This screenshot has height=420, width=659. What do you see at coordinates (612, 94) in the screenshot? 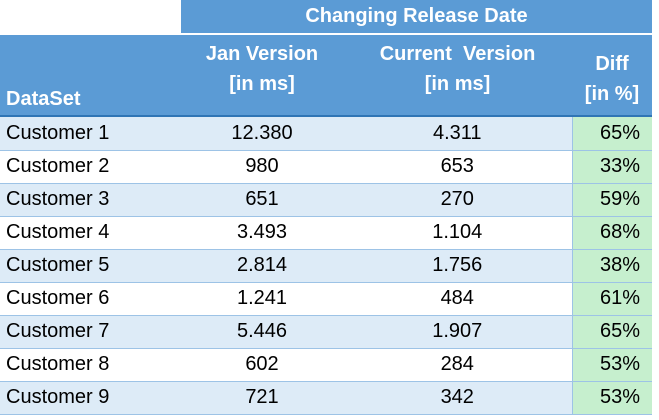
I see `column-header-diff-line2: [in %]` at bounding box center [612, 94].